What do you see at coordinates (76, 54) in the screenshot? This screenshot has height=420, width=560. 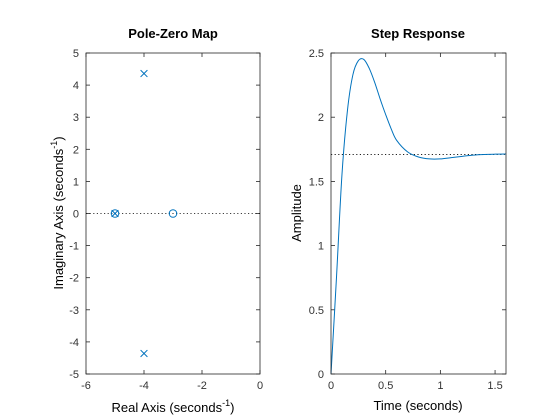 I see `y-tick-label: 5` at bounding box center [76, 54].